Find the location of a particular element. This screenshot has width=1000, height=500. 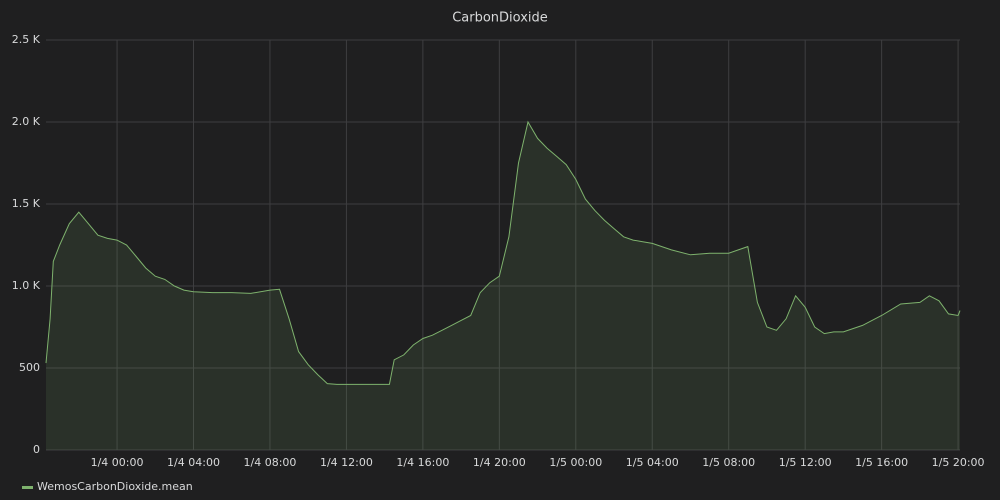

x-tick-label: 1/5 00:00 is located at coordinates (575, 462).